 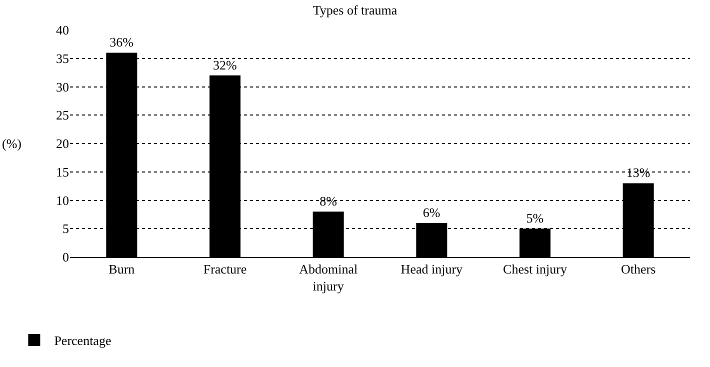 I want to click on x-tick-label: Abdominal injury, so click(x=328, y=278).